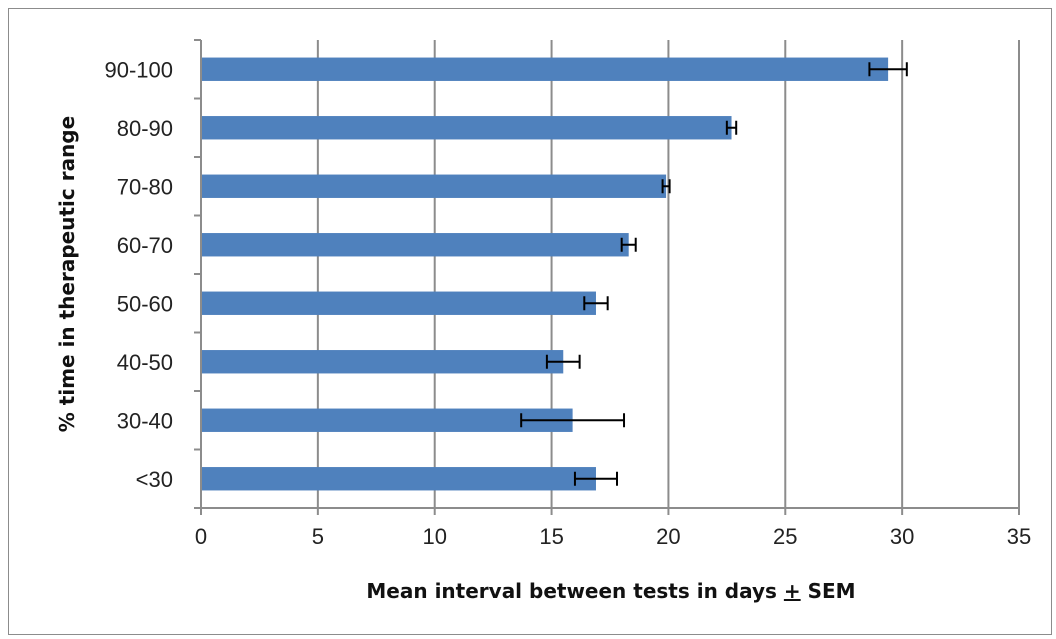 This screenshot has height=639, width=1056. I want to click on y-tick-label-40-50: 40-50, so click(145, 362).